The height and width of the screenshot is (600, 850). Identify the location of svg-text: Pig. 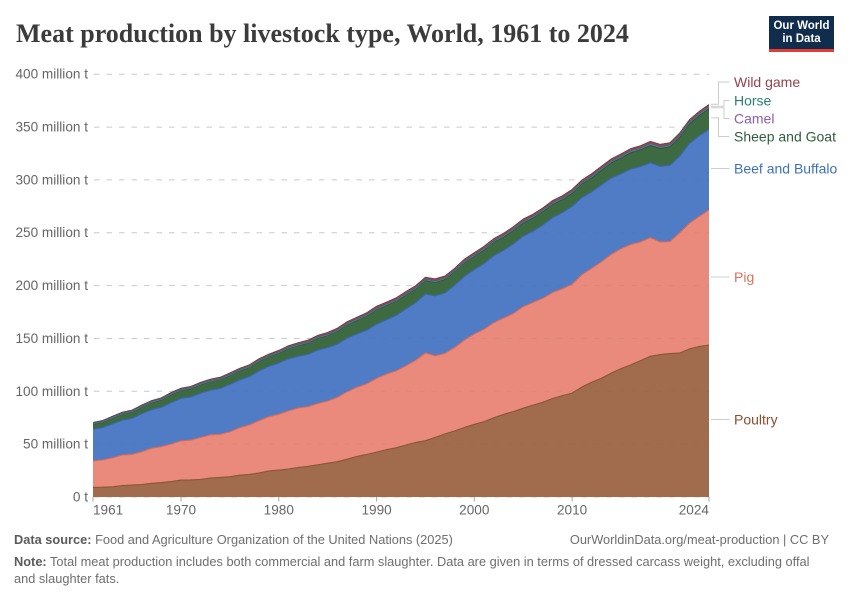
(744, 277).